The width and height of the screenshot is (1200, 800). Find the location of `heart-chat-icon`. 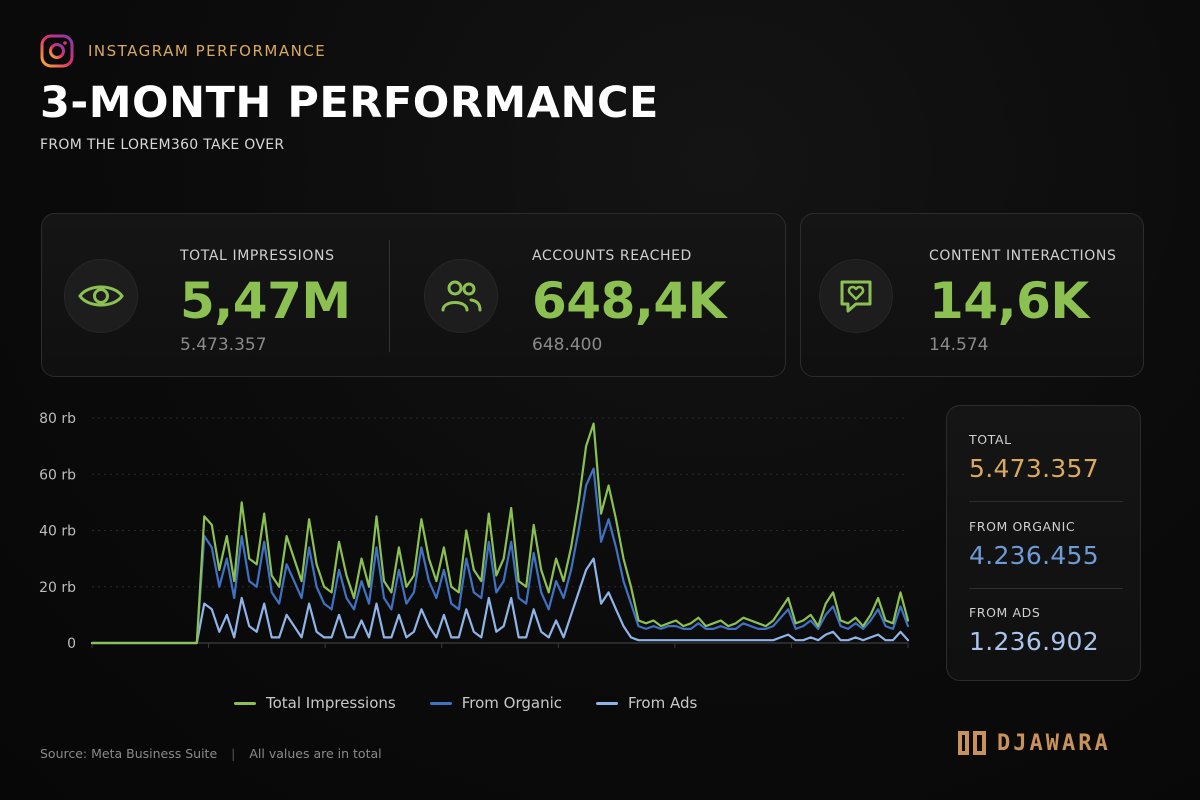

heart-chat-icon is located at coordinates (856, 296).